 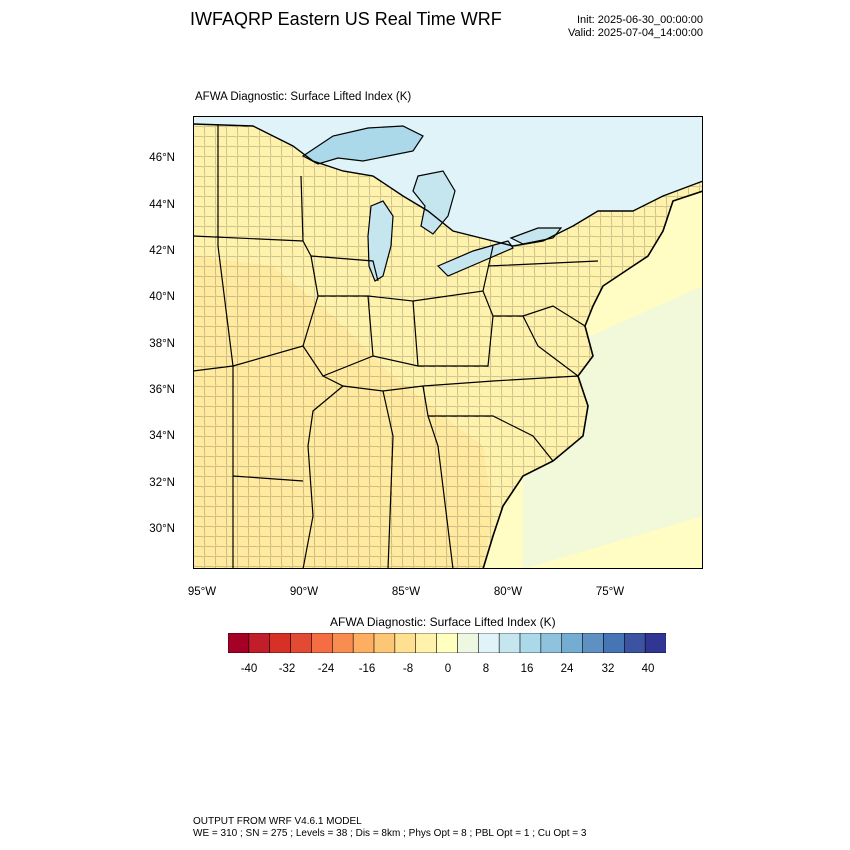 I want to click on lon-label: 75°W, so click(x=610, y=592).